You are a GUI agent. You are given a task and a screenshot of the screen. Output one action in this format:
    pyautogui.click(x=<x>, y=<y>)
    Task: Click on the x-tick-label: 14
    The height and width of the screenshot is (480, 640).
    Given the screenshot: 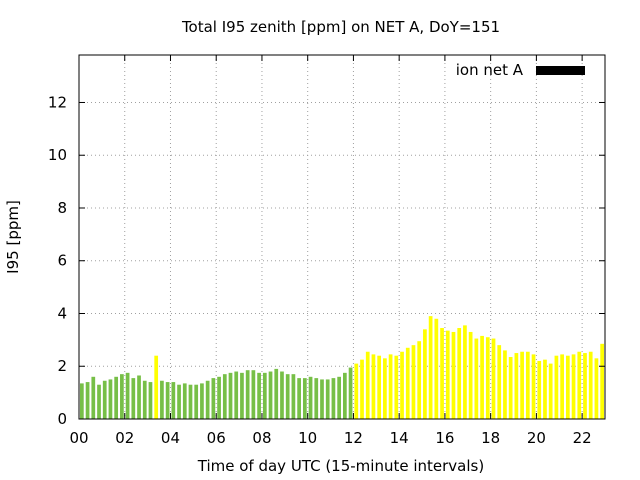 What is the action you would take?
    pyautogui.click(x=399, y=438)
    